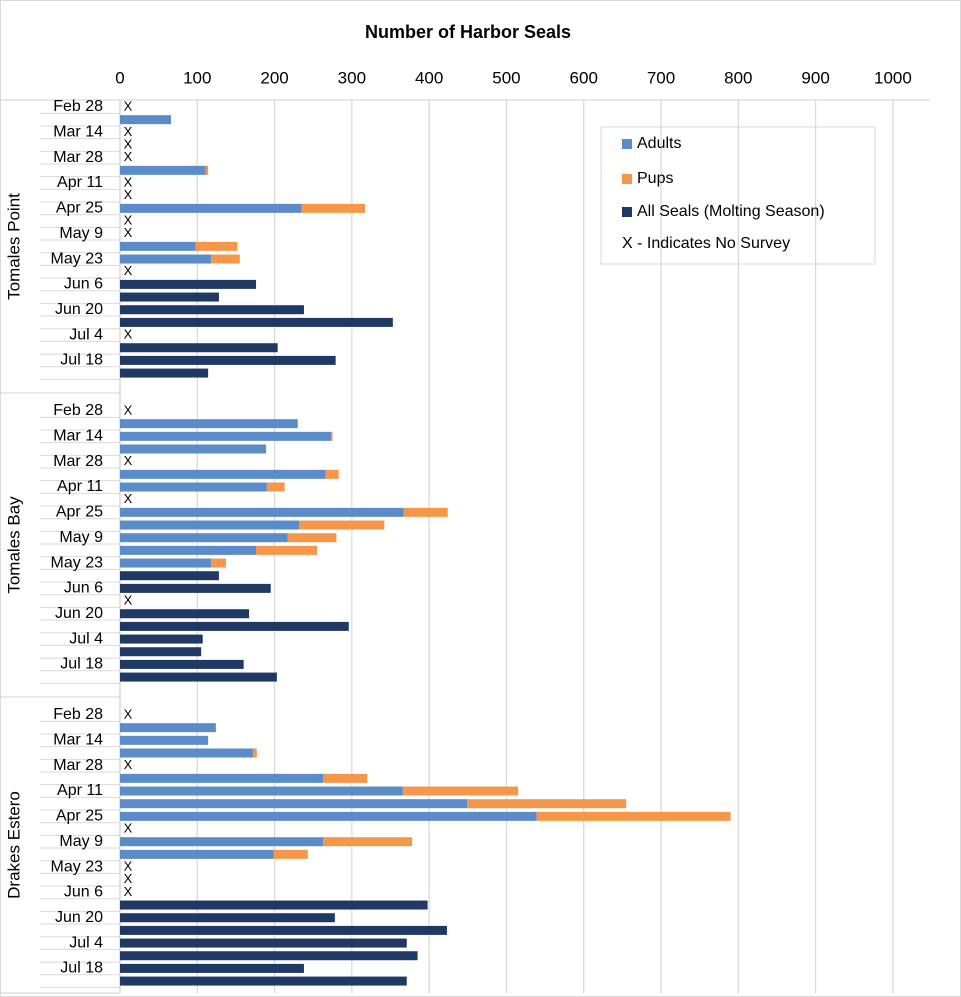  Describe the element at coordinates (119, 77) in the screenshot. I see `x-tick-label: 0` at that location.